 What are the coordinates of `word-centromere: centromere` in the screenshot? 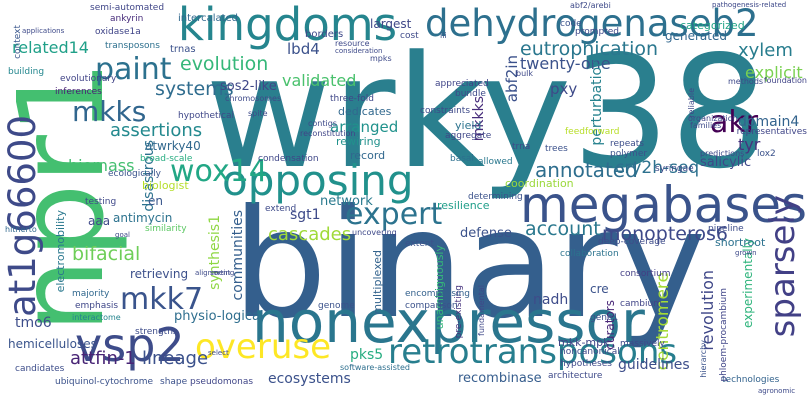 It's located at (663, 321).